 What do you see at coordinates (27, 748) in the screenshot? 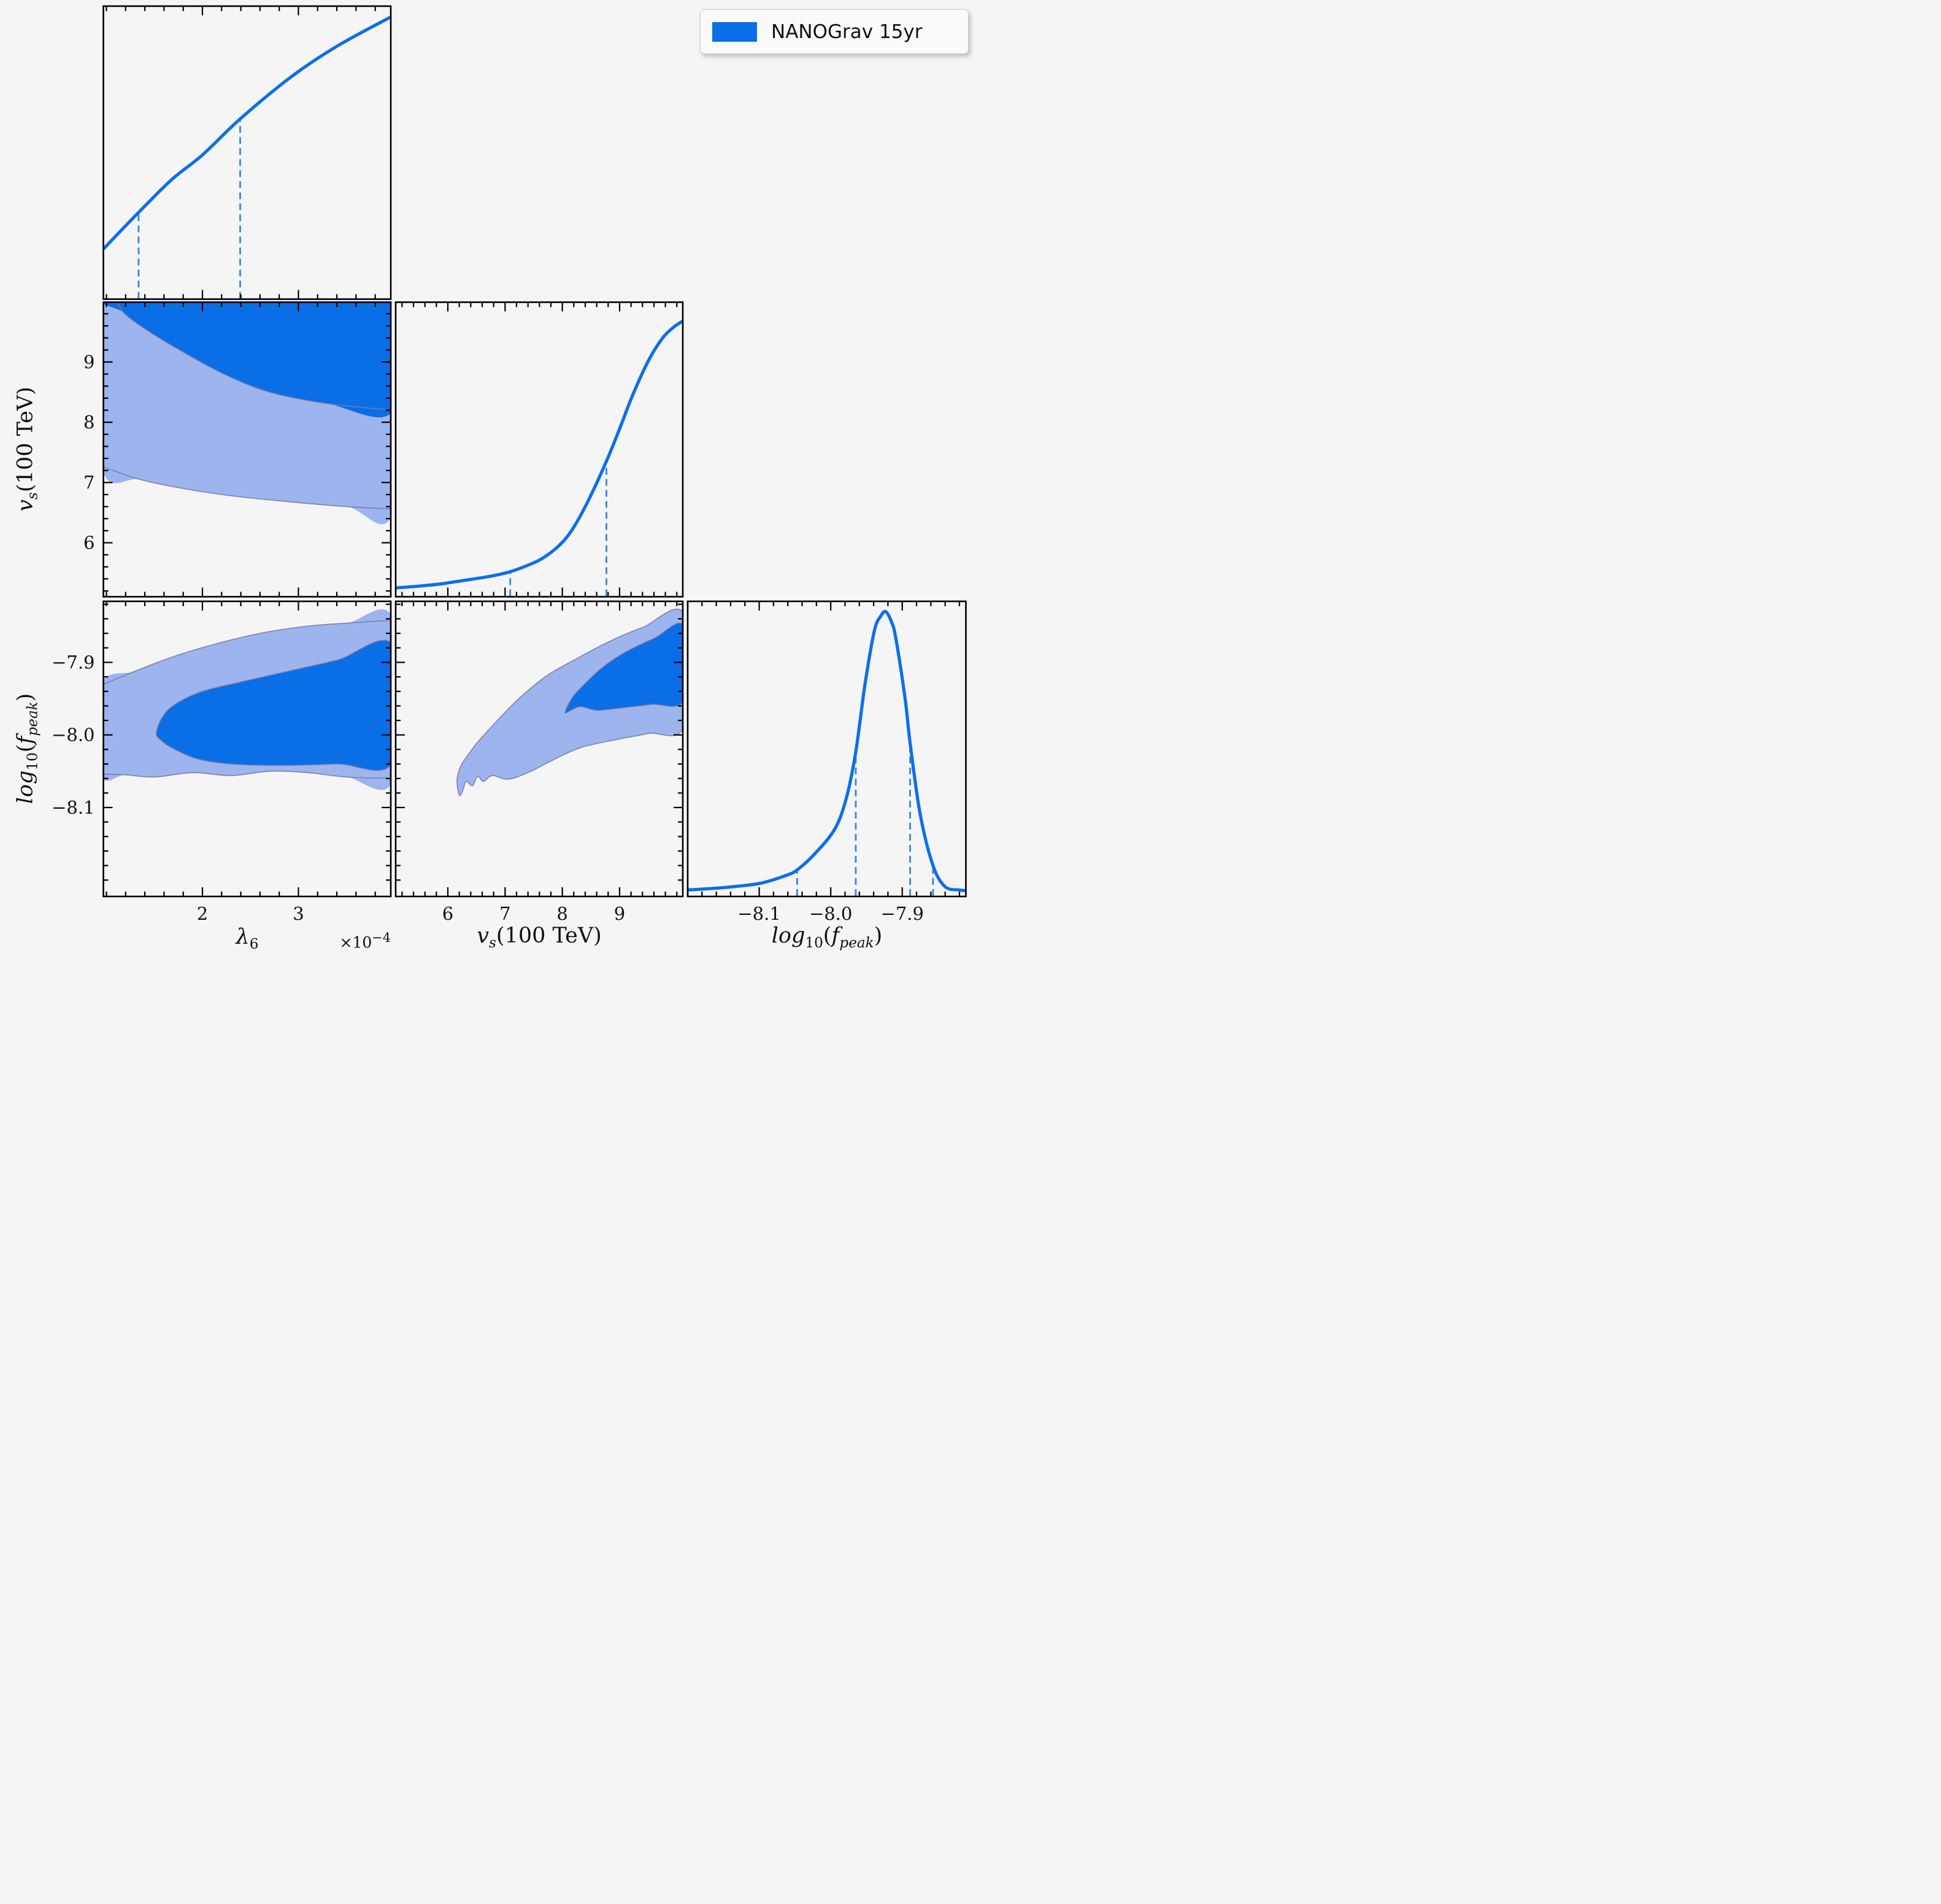
I see `y-axis-title-fpeak: log10(fpeak)` at bounding box center [27, 748].